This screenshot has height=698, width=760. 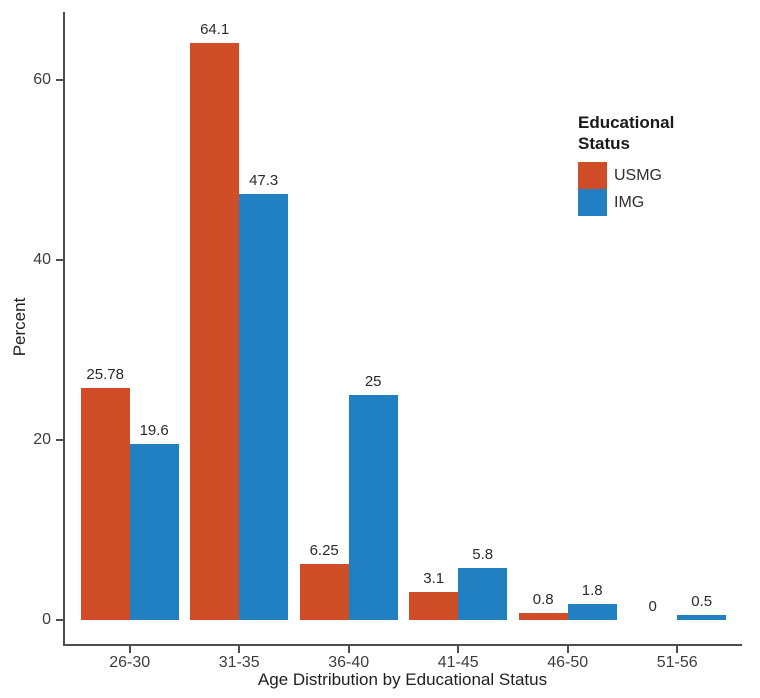 I want to click on bar-value-label: 3.1, so click(x=434, y=578).